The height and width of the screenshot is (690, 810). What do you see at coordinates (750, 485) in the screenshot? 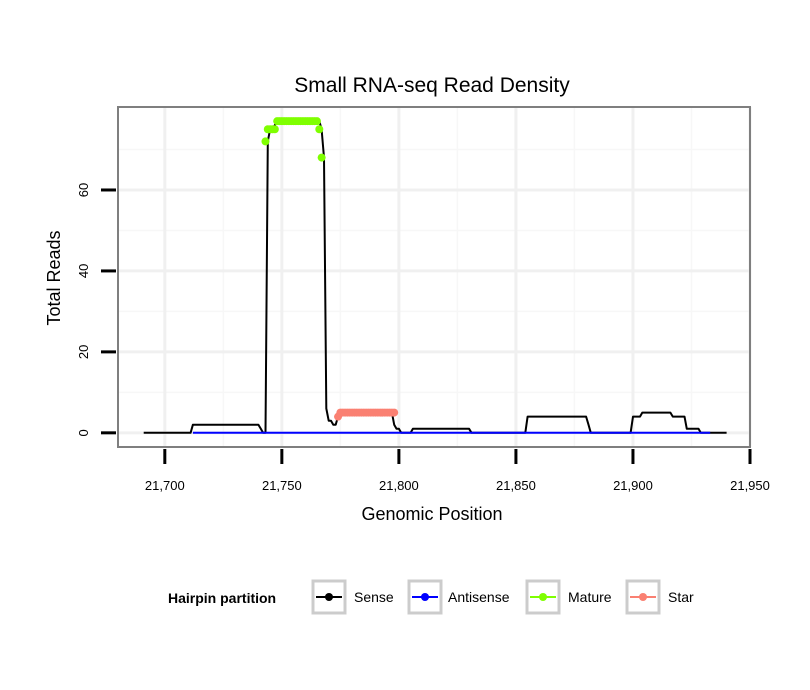
I see `x-tick-label: 21,950` at bounding box center [750, 485].